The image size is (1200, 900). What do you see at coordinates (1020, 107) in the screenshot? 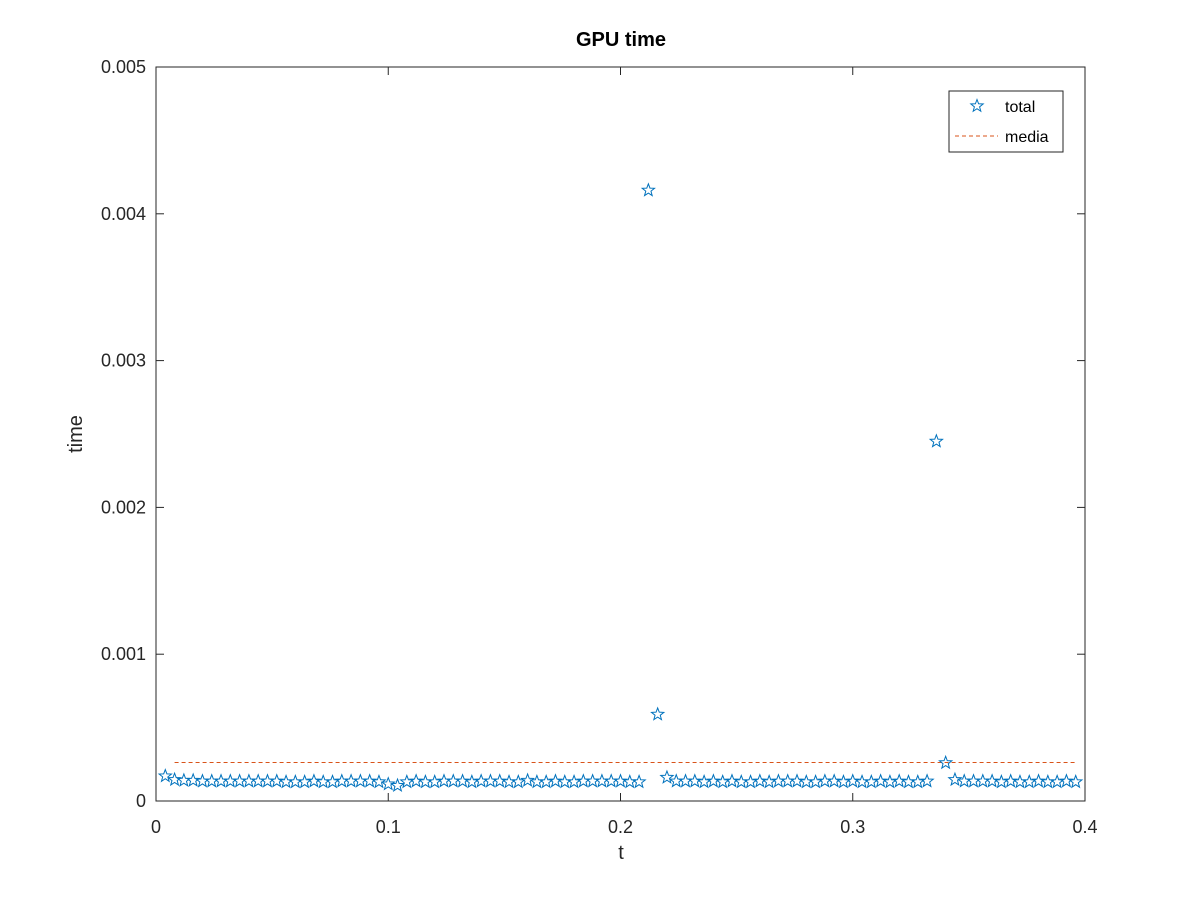
I see `legend-total-label: total` at bounding box center [1020, 107].